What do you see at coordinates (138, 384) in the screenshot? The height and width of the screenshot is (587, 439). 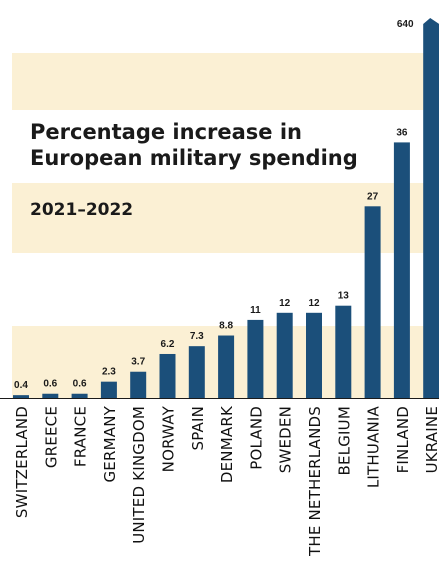 I see `bar-united-kingdom` at bounding box center [138, 384].